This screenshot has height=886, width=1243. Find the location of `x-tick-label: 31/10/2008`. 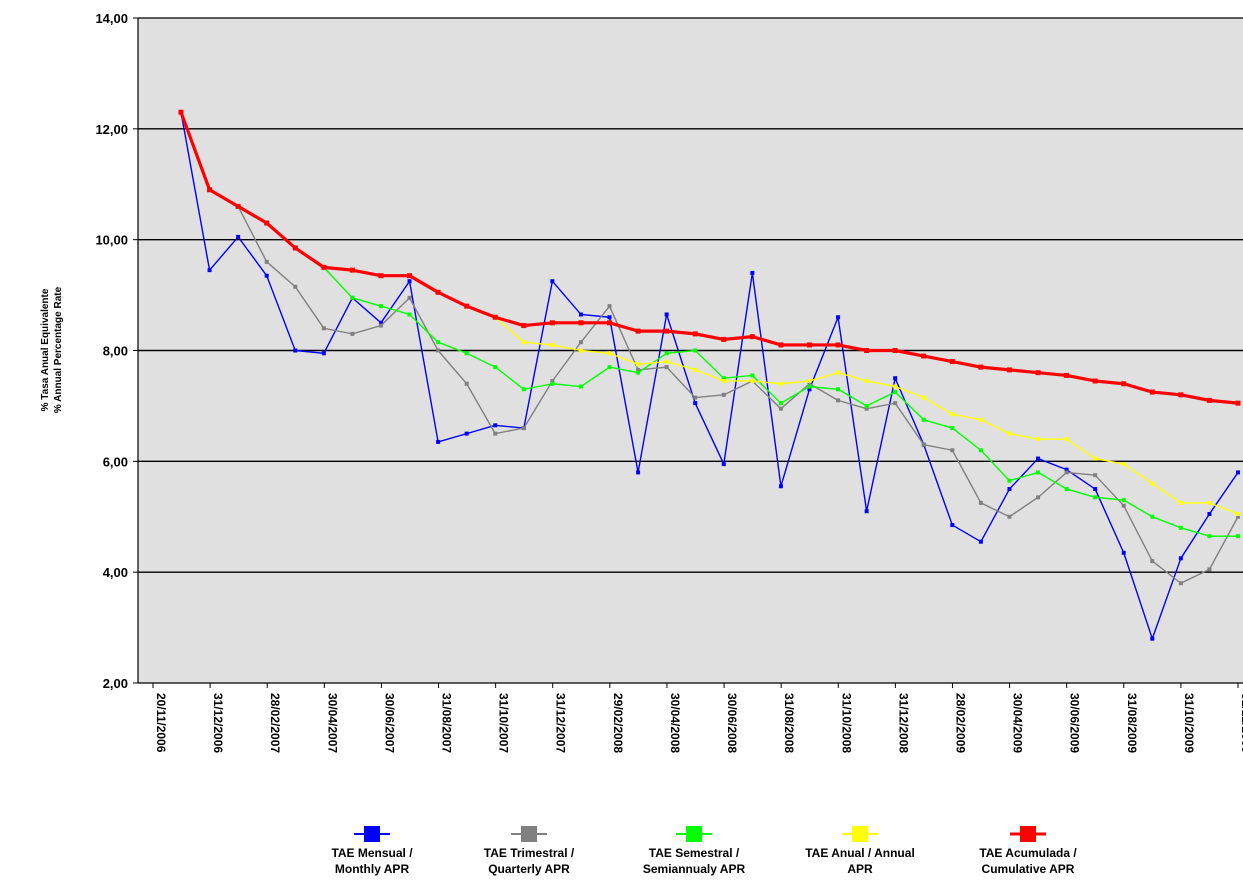

x-tick-label: 31/10/2008 is located at coordinates (846, 723).